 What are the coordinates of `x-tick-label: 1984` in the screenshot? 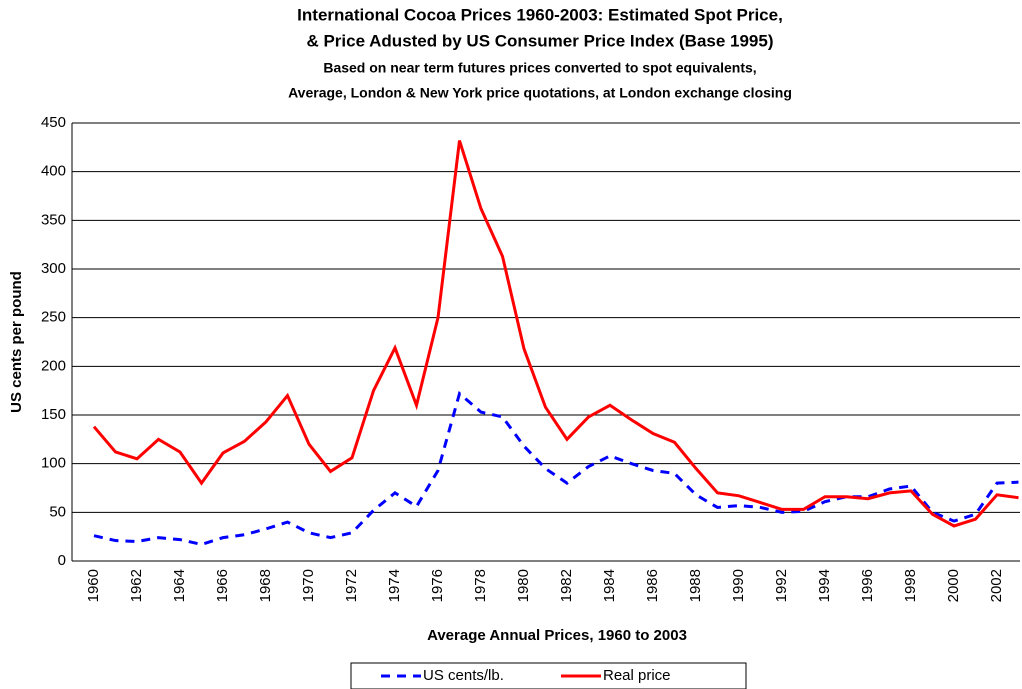 It's located at (609, 585).